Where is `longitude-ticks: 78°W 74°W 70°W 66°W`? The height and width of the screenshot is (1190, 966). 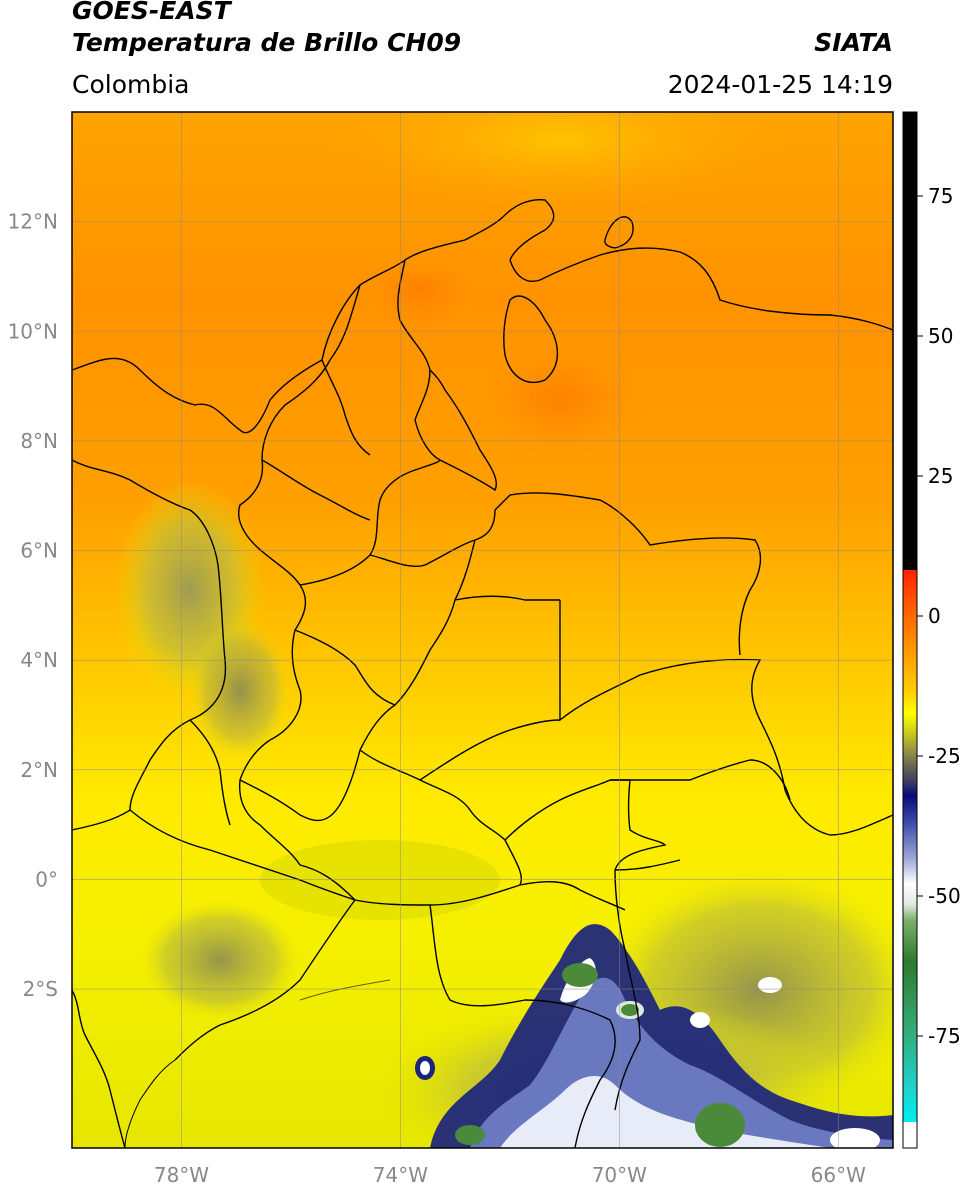 longitude-ticks: 78°W 74°W 70°W 66°W is located at coordinates (510, 1175).